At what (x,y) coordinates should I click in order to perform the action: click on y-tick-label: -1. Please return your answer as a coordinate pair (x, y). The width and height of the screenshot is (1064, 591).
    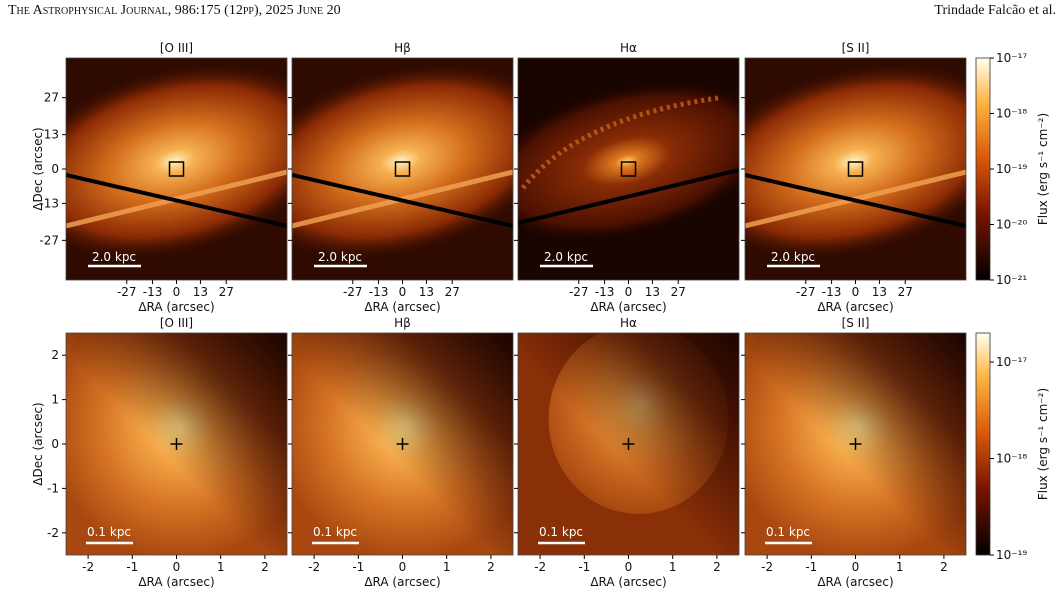
    Looking at the image, I should click on (53, 488).